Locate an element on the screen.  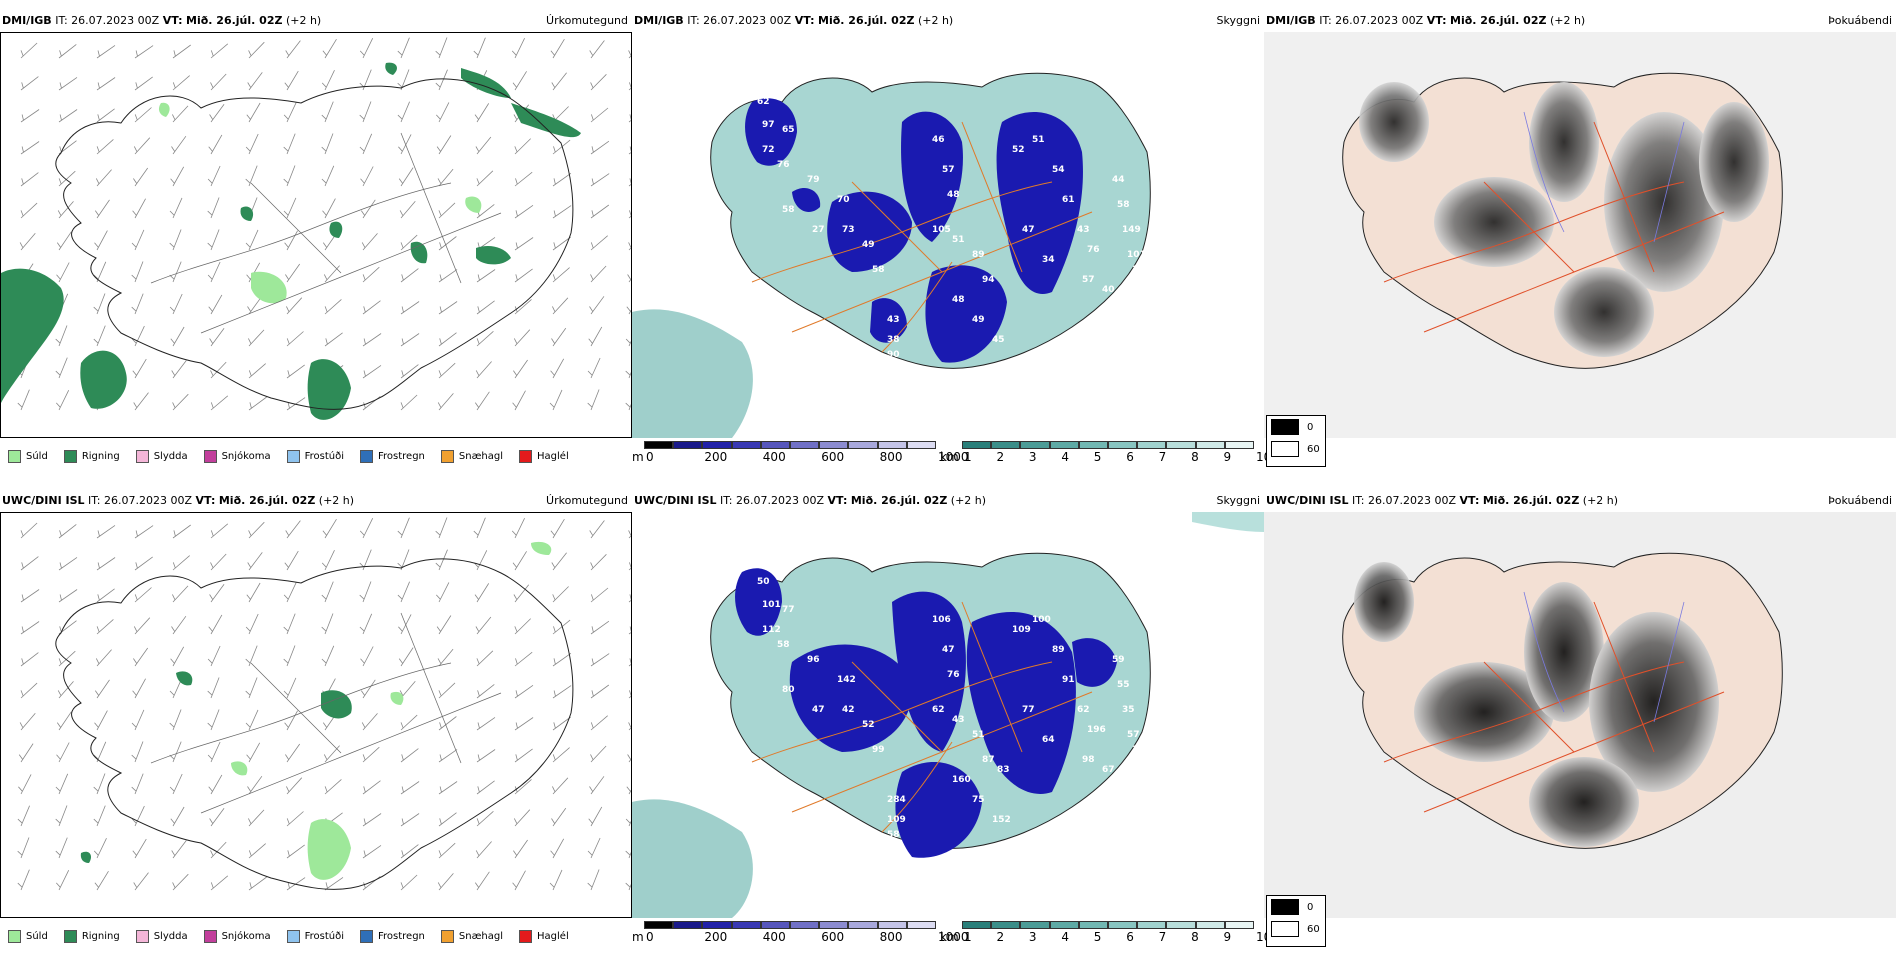
cloud-base-value: 87 is located at coordinates (988, 760).